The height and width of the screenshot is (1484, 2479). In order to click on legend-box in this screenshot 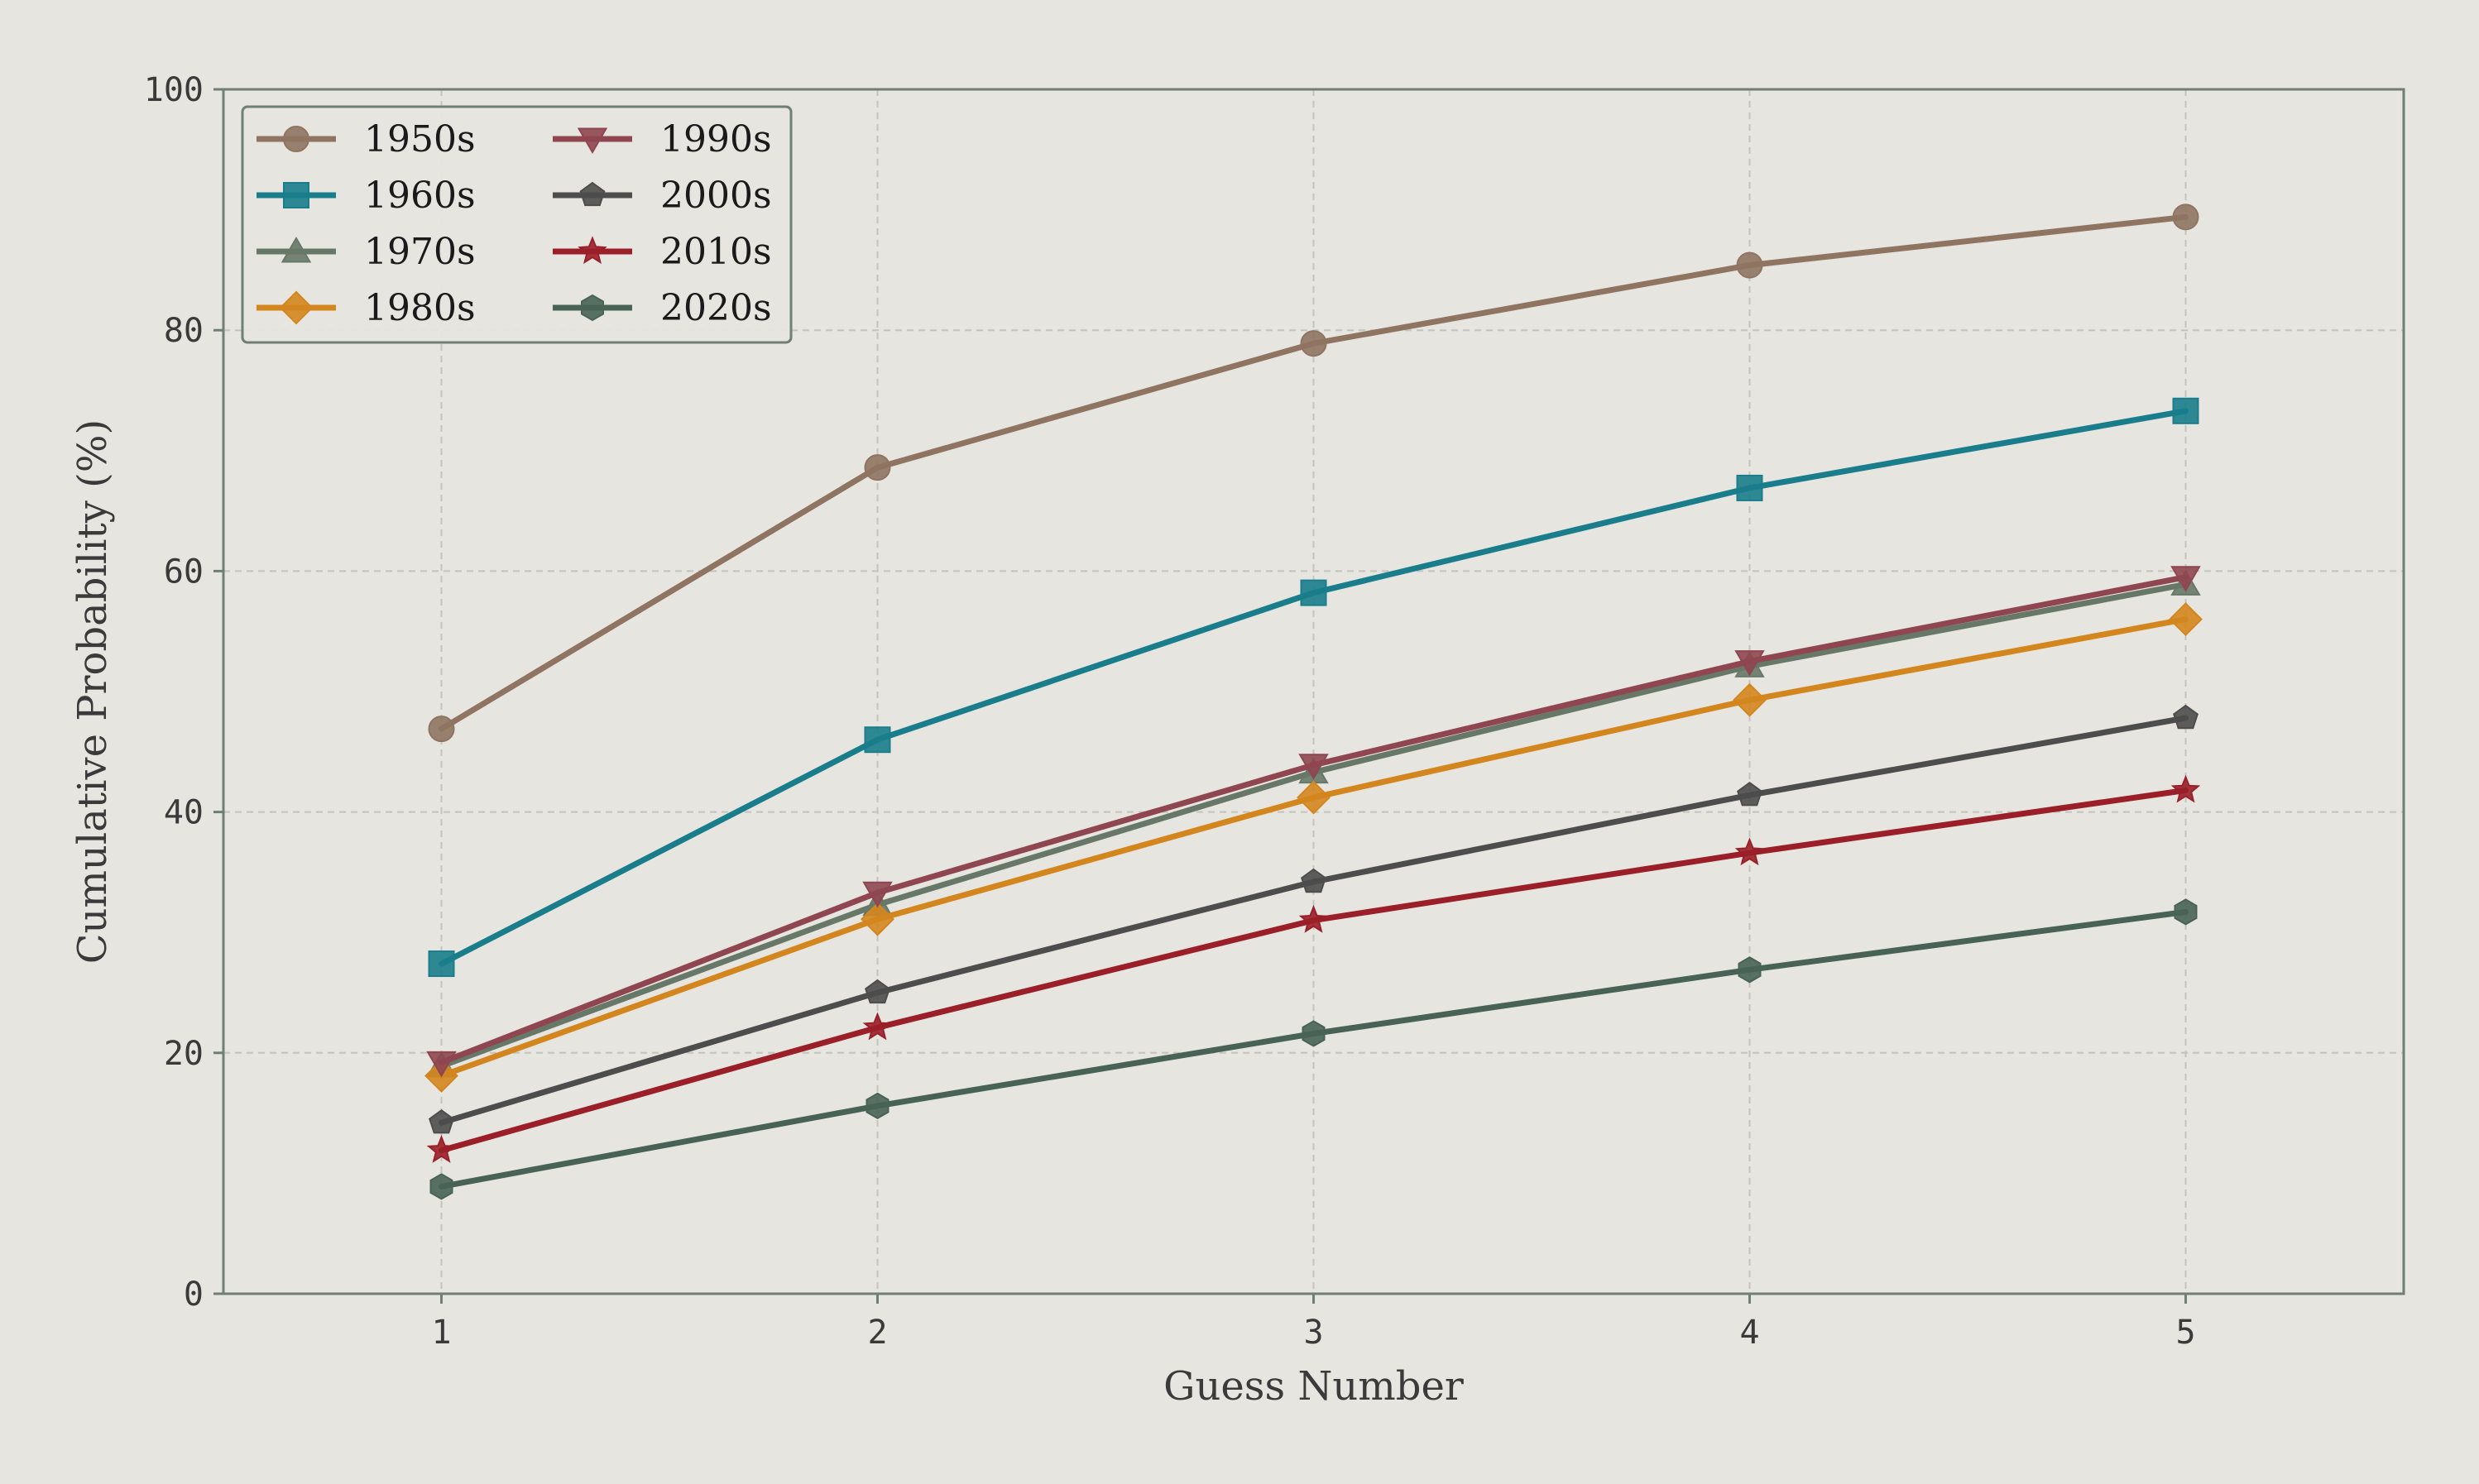, I will do `click(517, 224)`.